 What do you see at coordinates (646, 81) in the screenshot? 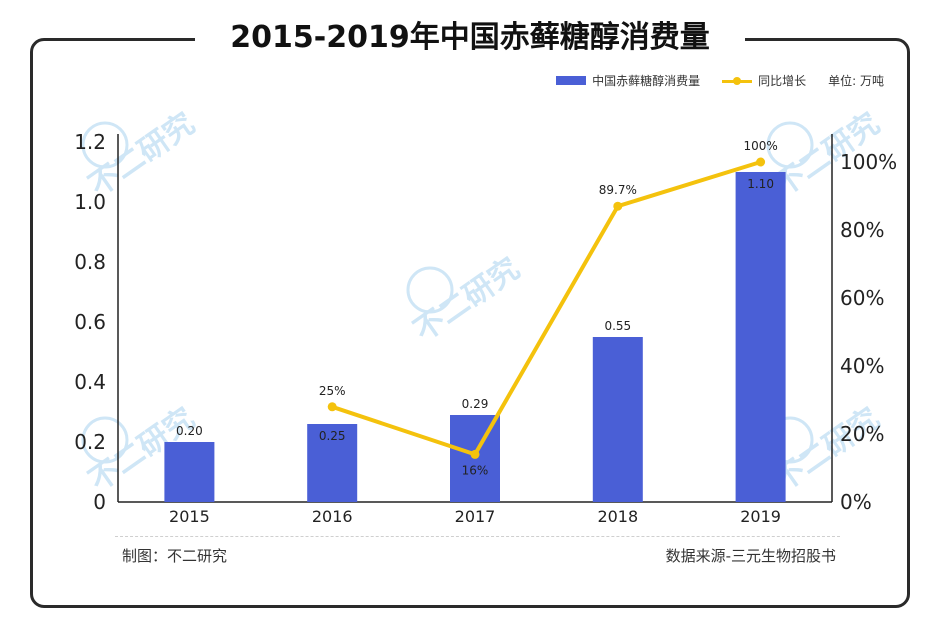
I see `legend-bar-label: 中国赤藓糖醇消费量` at bounding box center [646, 81].